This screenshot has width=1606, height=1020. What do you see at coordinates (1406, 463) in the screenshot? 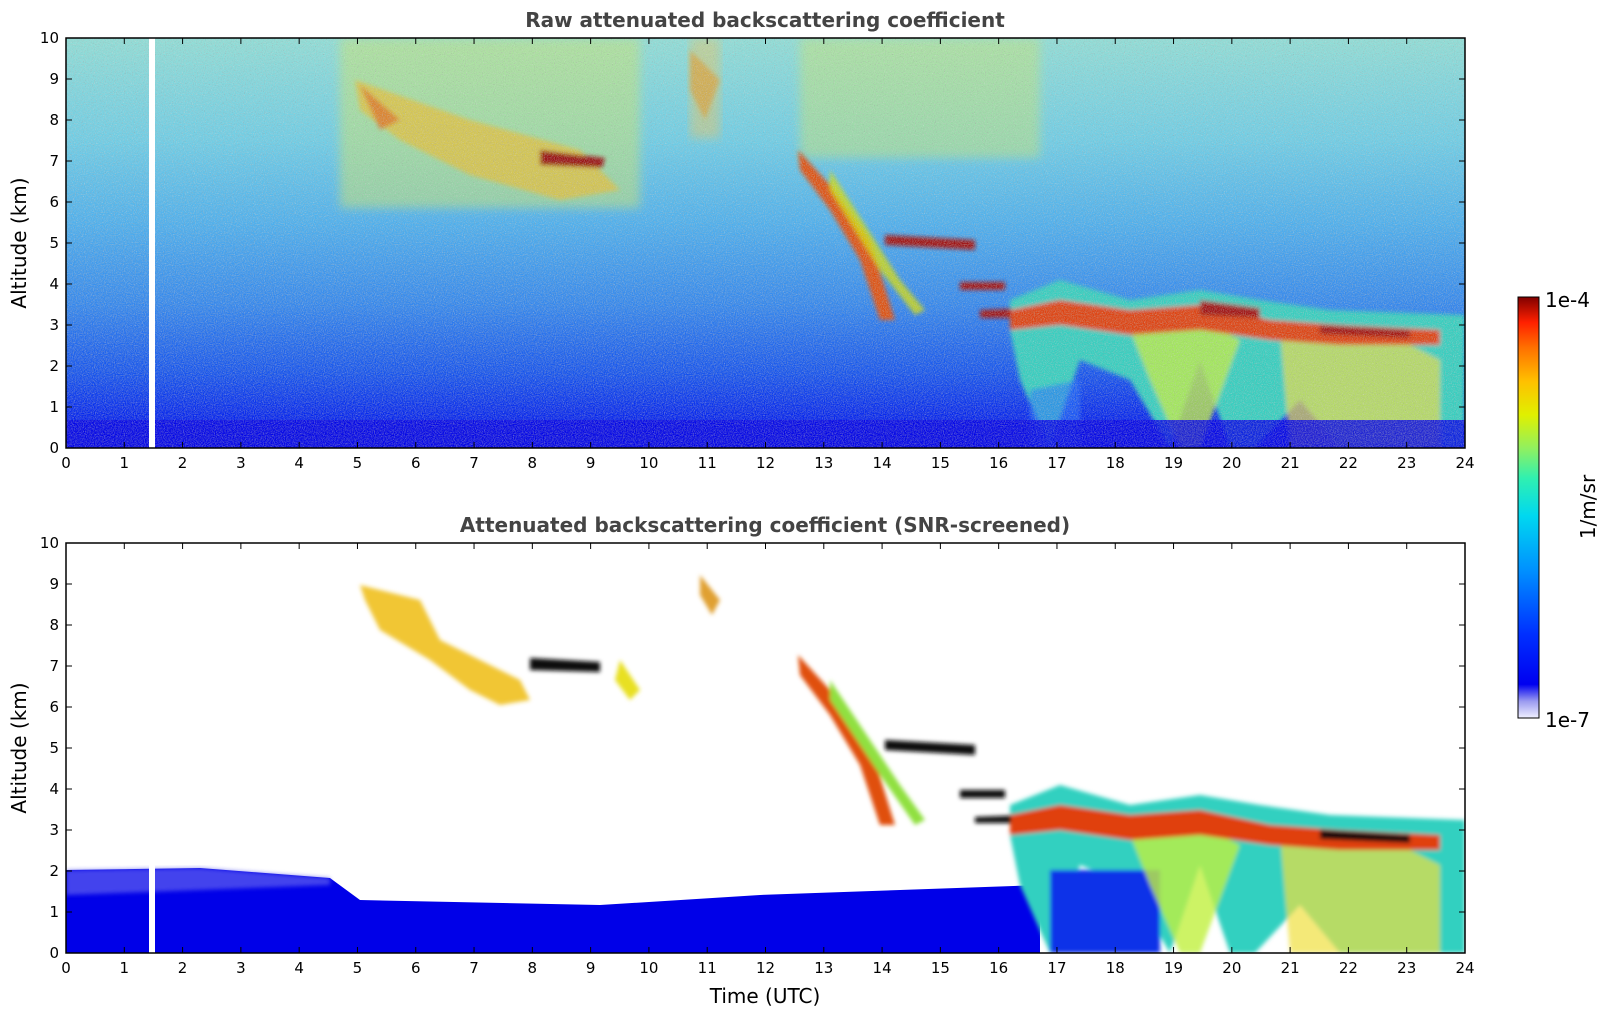
I see `raw-xtick-label: 23` at bounding box center [1406, 463].